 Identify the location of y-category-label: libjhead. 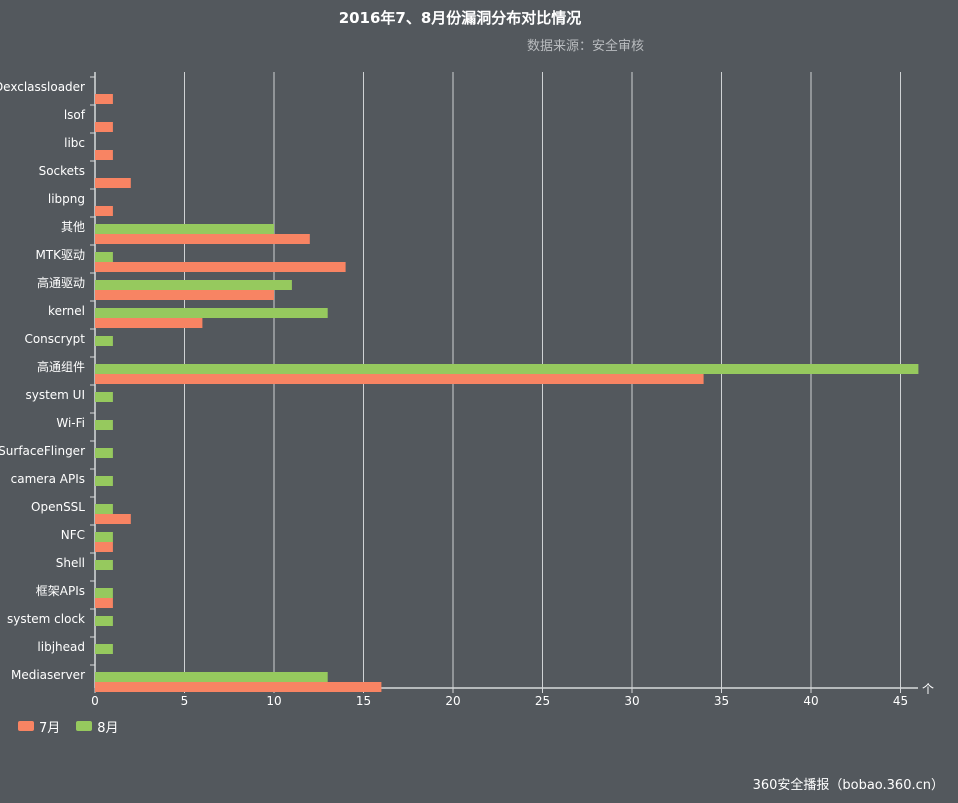
(61, 647).